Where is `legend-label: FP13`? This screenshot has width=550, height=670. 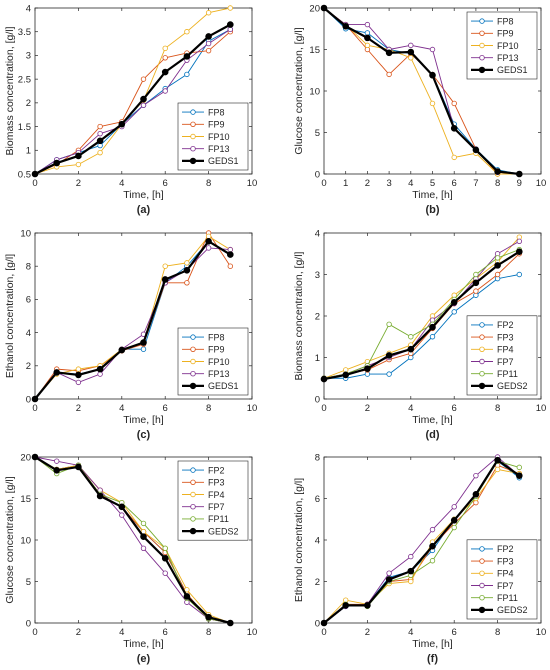 legend-label: FP13 is located at coordinates (219, 149).